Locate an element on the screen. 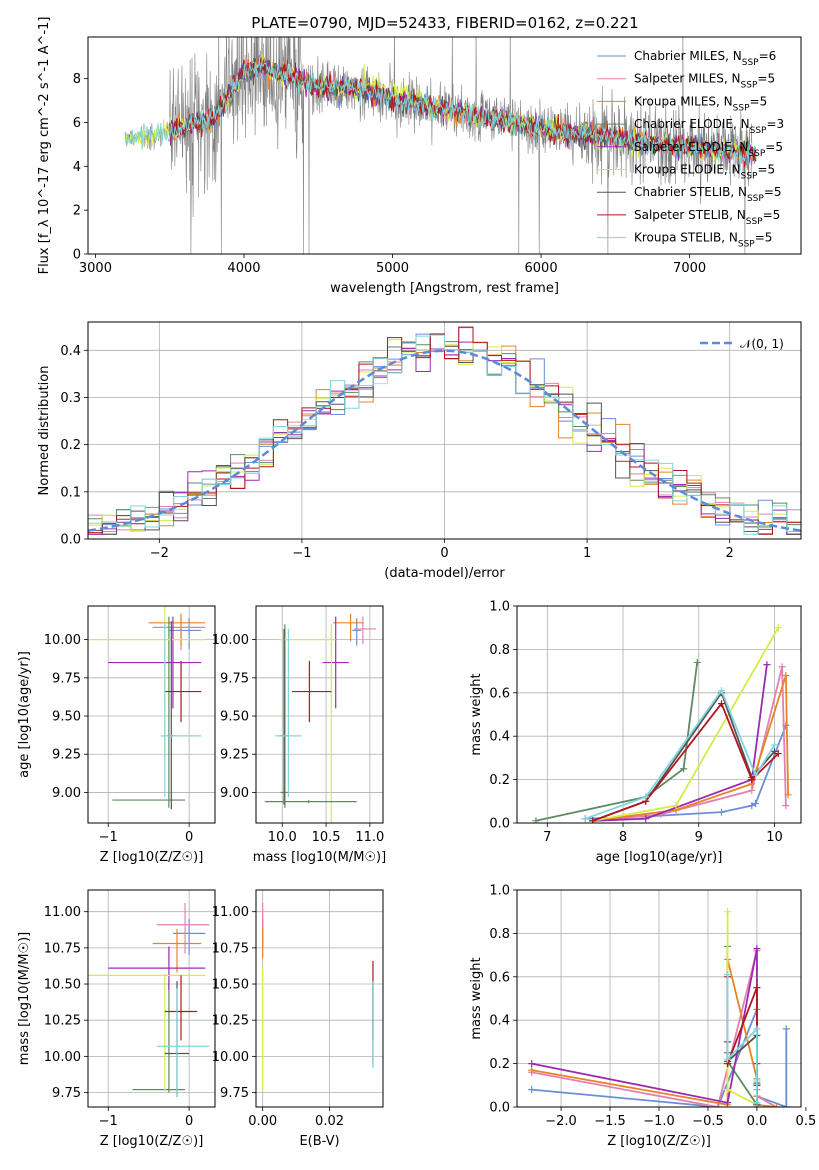 The height and width of the screenshot is (1170, 819). y-tick-label: 10.50 is located at coordinates (230, 985).